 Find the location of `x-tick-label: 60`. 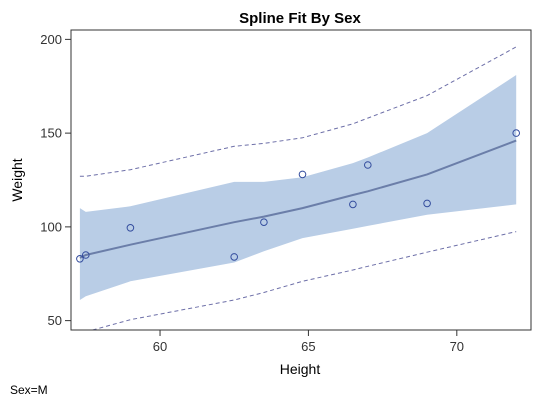

x-tick-label: 60 is located at coordinates (160, 346).